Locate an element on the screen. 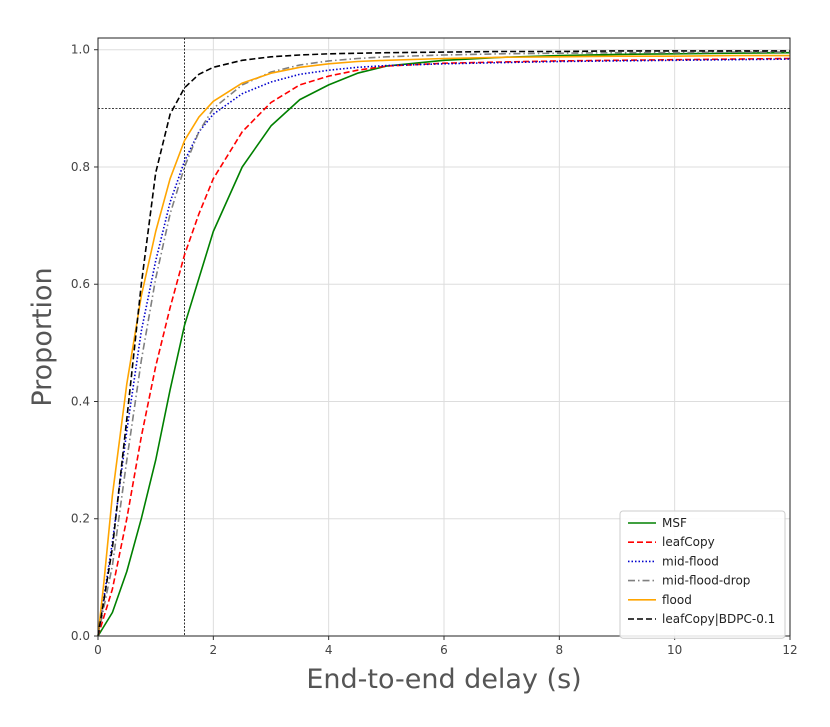 Image resolution: width=830 pixels, height=727 pixels. legend-box is located at coordinates (702, 574).